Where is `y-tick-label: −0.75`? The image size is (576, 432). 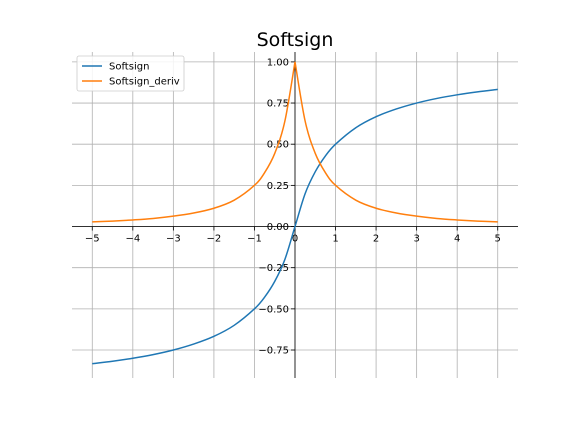 y-tick-label: −0.75 is located at coordinates (273, 351).